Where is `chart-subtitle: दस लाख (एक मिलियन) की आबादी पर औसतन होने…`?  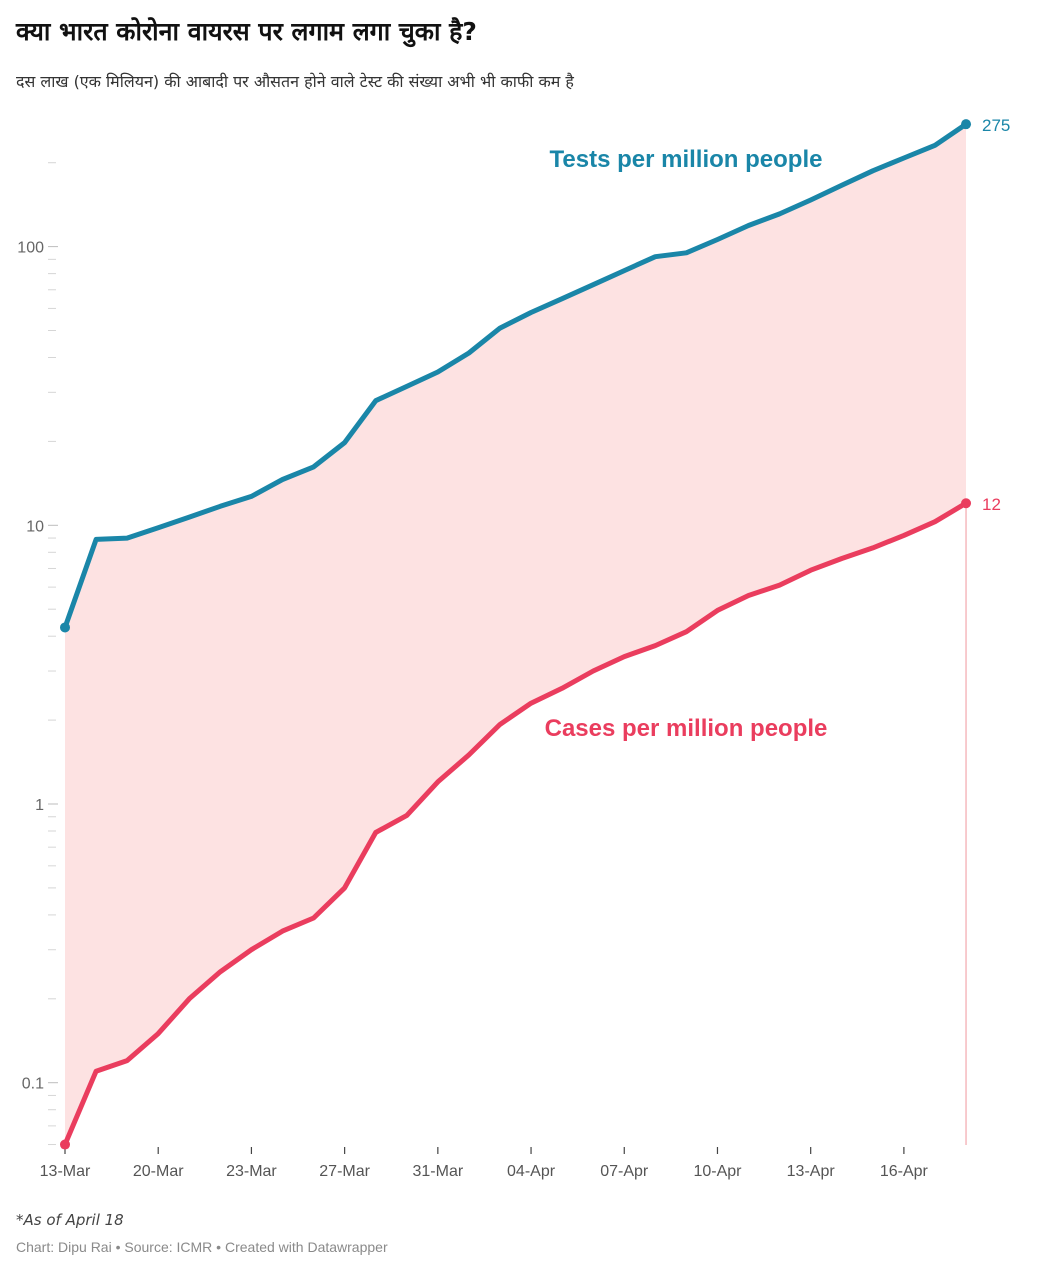 chart-subtitle: दस लाख (एक मिलियन) की आबादी पर औसतन होने… is located at coordinates (295, 81).